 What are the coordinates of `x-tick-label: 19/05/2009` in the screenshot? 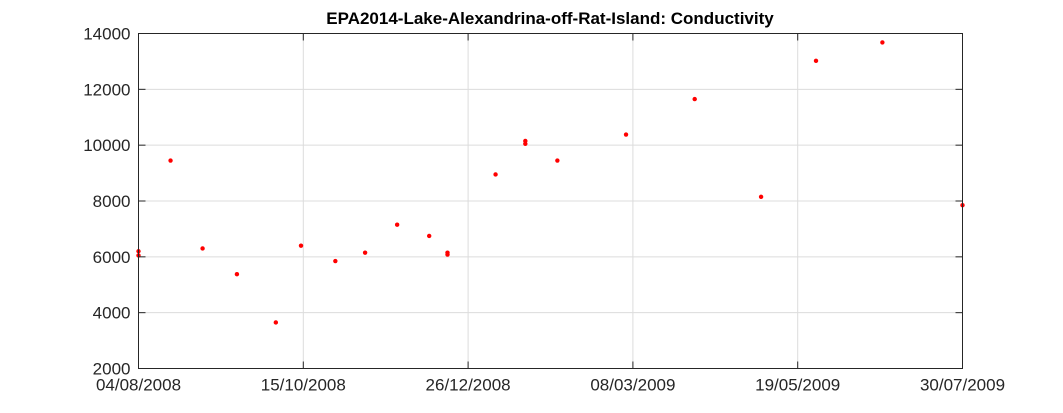 It's located at (797, 385).